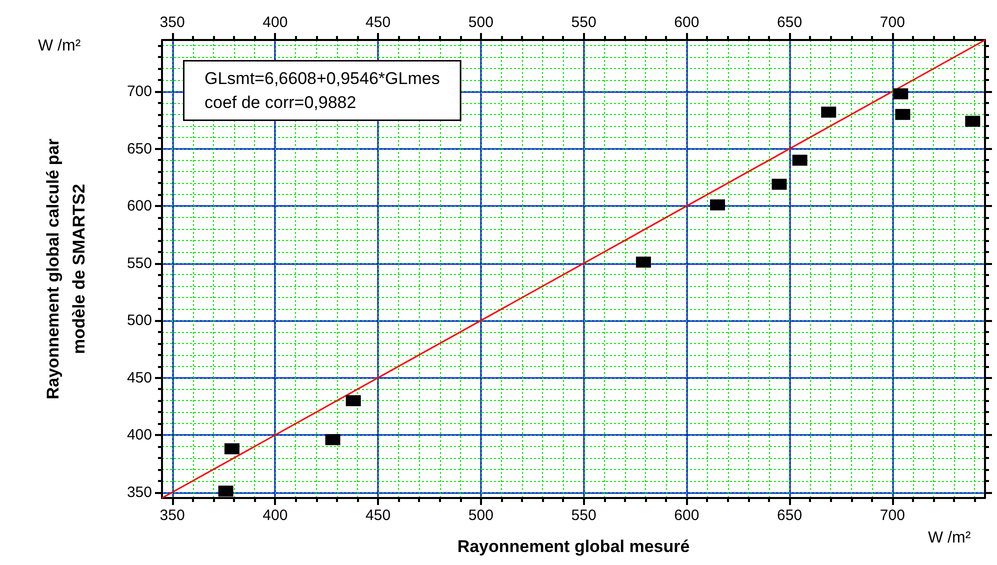 Image resolution: width=997 pixels, height=565 pixels. Describe the element at coordinates (789, 22) in the screenshot. I see `x2-tick-label: 650` at that location.